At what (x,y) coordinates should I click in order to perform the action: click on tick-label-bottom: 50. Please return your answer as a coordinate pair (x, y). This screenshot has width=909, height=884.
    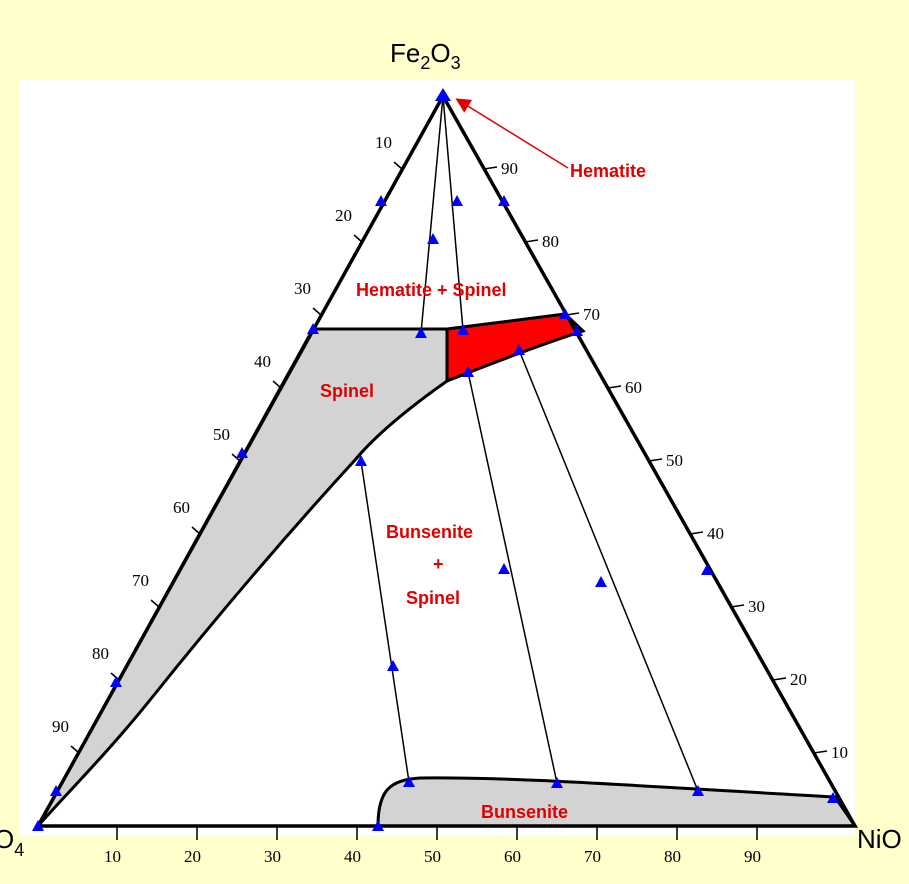
    Looking at the image, I should click on (432, 856).